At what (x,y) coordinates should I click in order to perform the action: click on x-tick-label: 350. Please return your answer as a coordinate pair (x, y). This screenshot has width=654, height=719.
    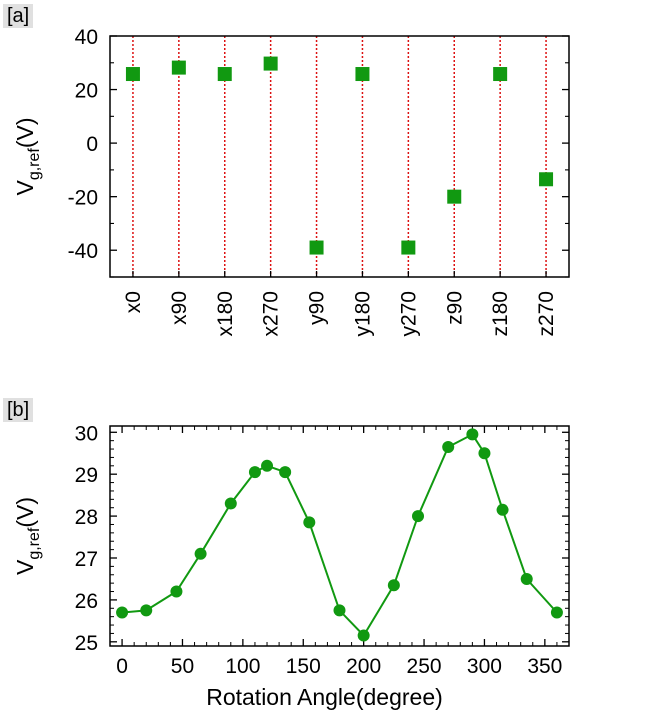
    Looking at the image, I should click on (544, 666).